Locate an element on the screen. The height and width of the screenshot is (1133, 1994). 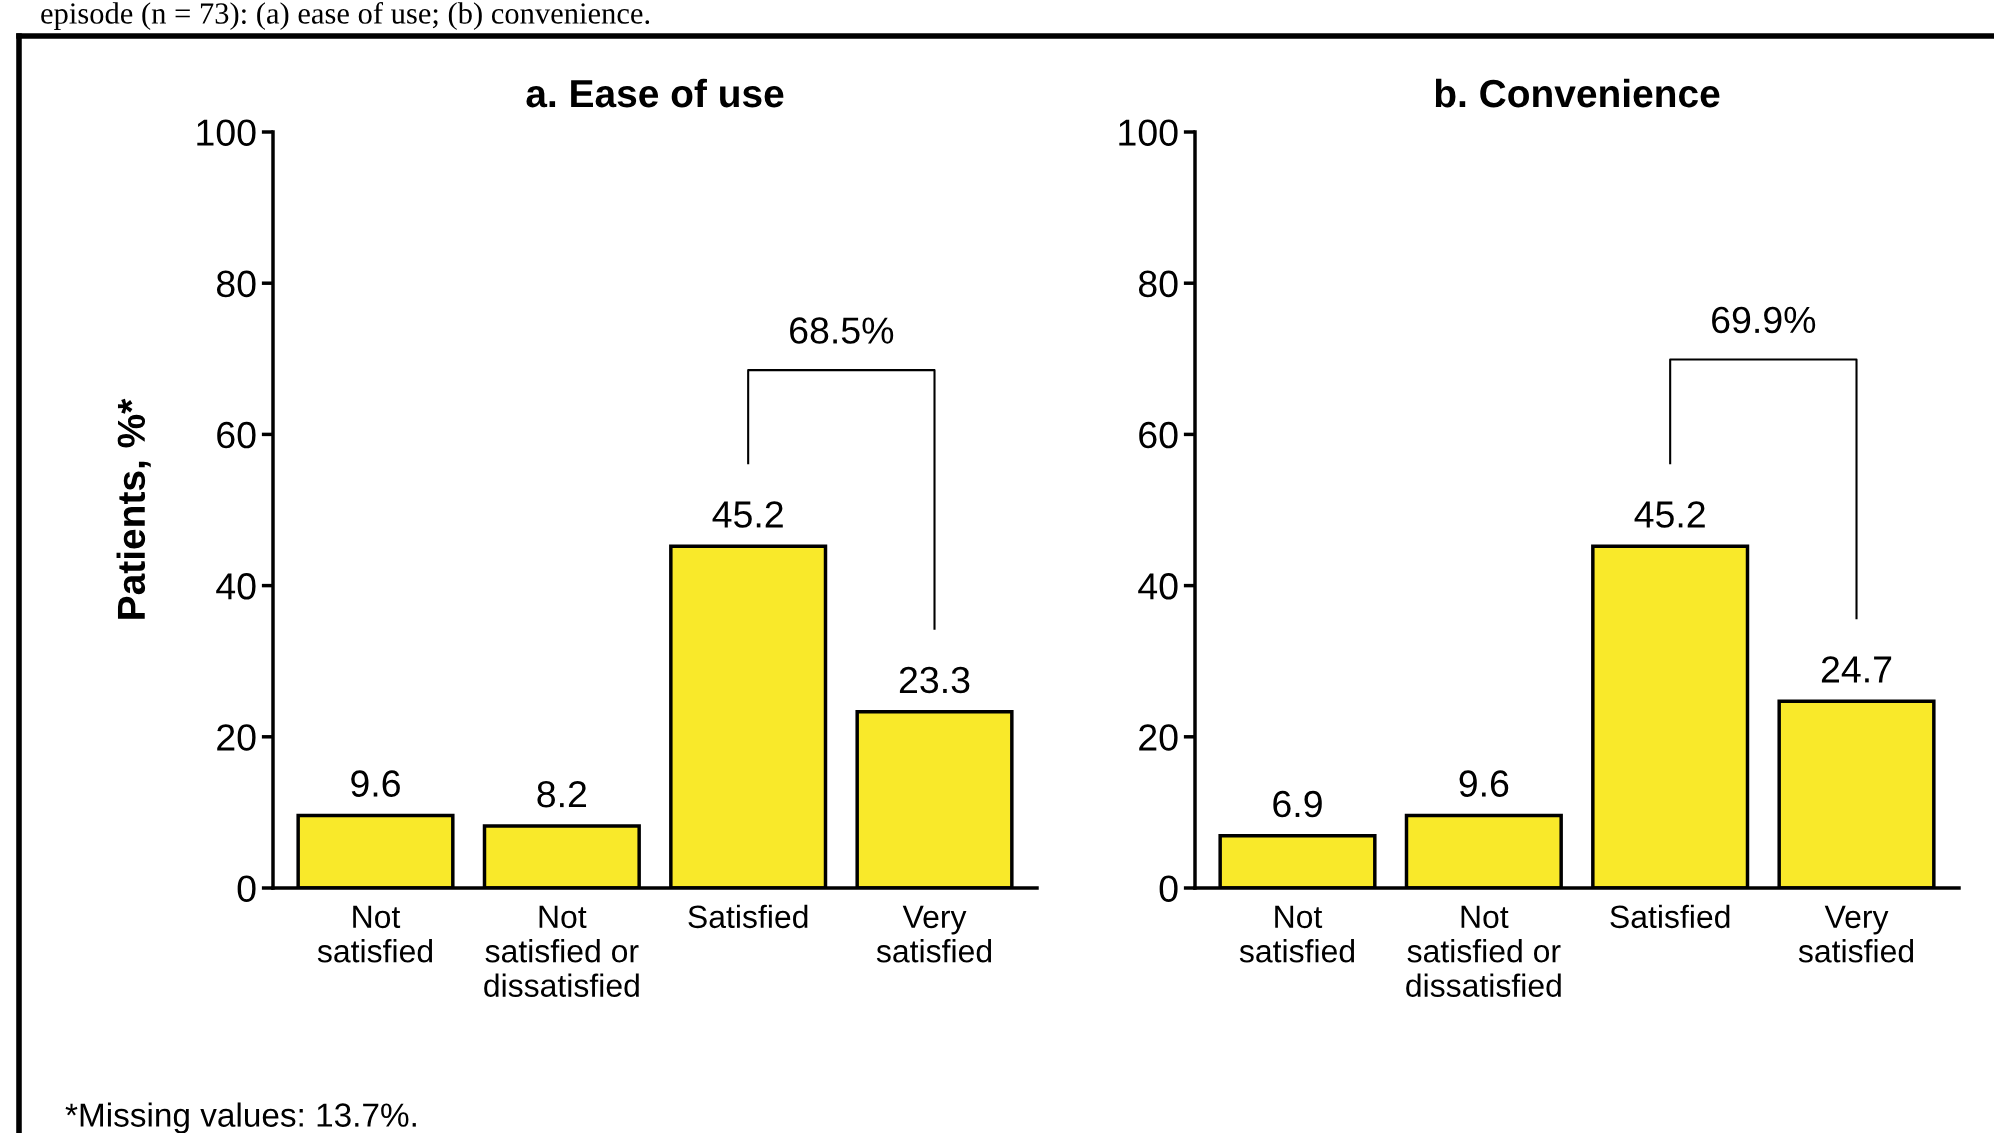
annotation: 68.5% is located at coordinates (842, 330).